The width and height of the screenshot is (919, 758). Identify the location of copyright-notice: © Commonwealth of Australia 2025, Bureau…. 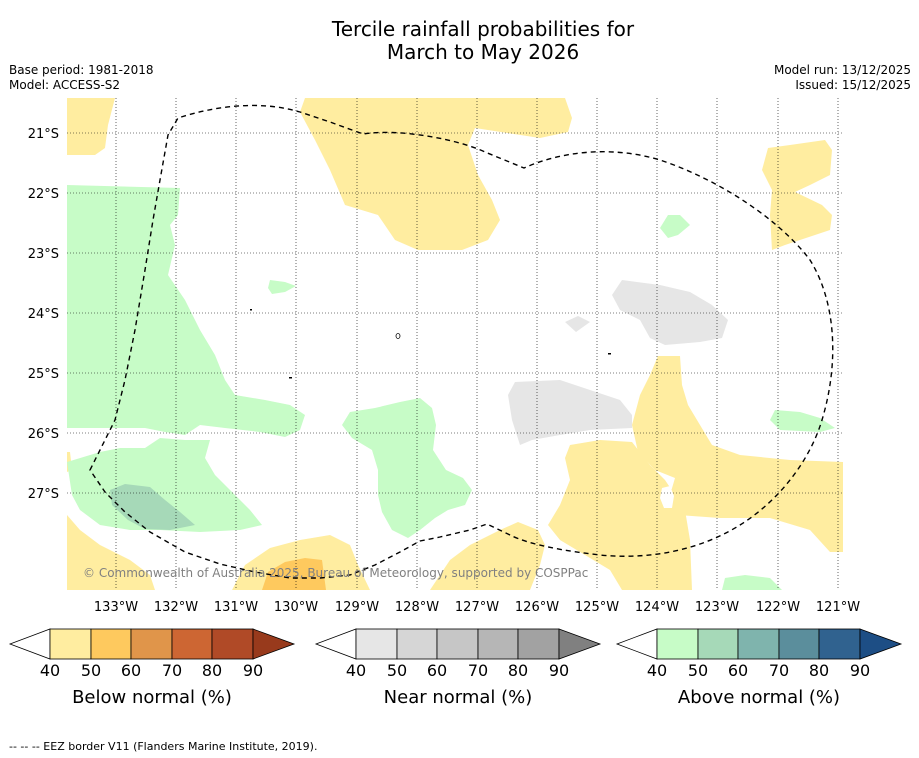
(335, 573).